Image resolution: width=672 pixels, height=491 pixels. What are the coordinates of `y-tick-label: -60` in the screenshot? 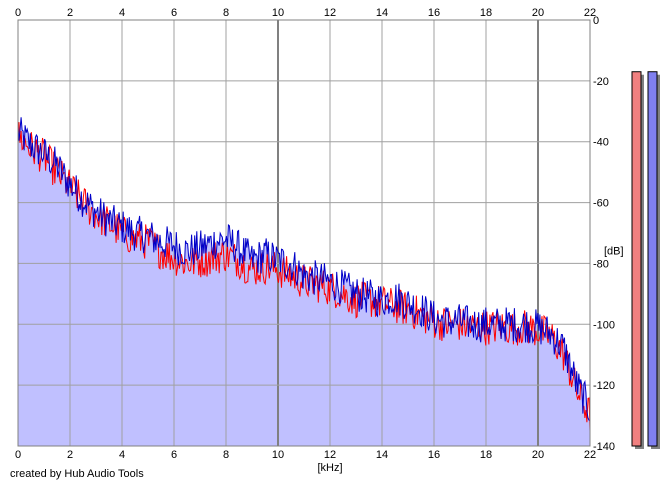 It's located at (601, 204).